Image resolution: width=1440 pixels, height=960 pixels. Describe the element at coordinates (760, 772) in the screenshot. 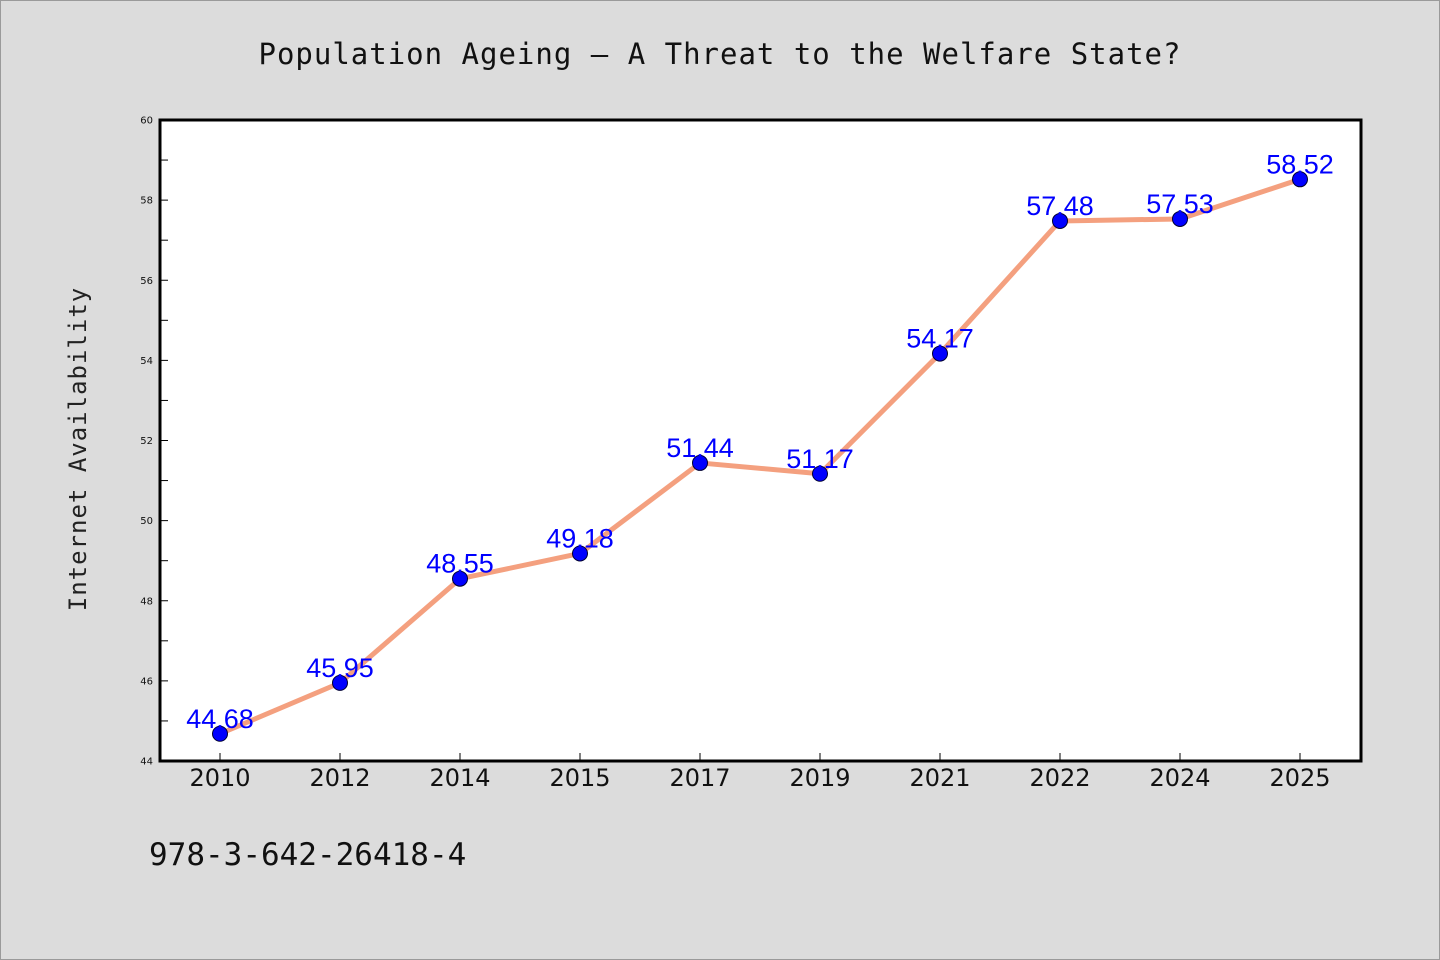

I see `x-axis-ticks: 2010 2012 2014 2015 2017 2019 2021 2022 2024 2025` at that location.